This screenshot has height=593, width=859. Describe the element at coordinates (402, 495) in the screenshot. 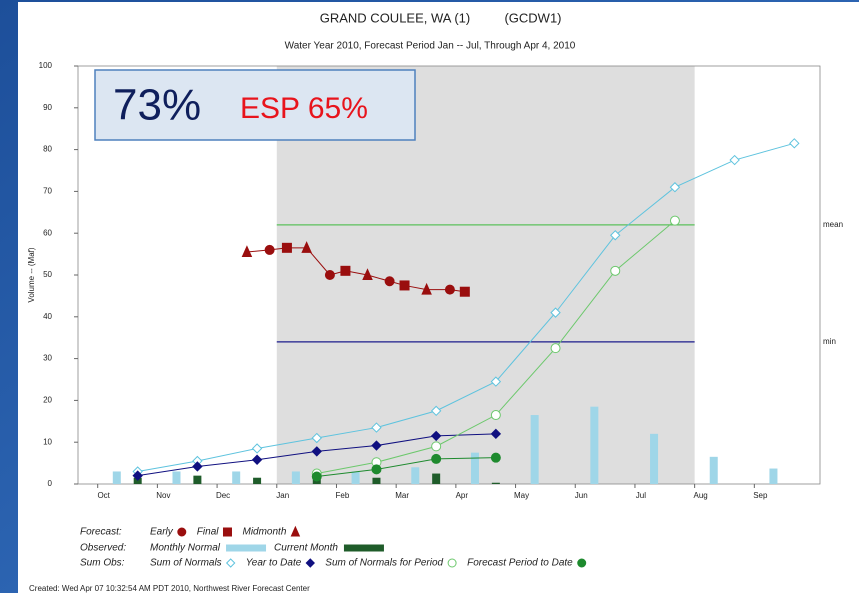

I see `x-tick-label: Mar` at that location.